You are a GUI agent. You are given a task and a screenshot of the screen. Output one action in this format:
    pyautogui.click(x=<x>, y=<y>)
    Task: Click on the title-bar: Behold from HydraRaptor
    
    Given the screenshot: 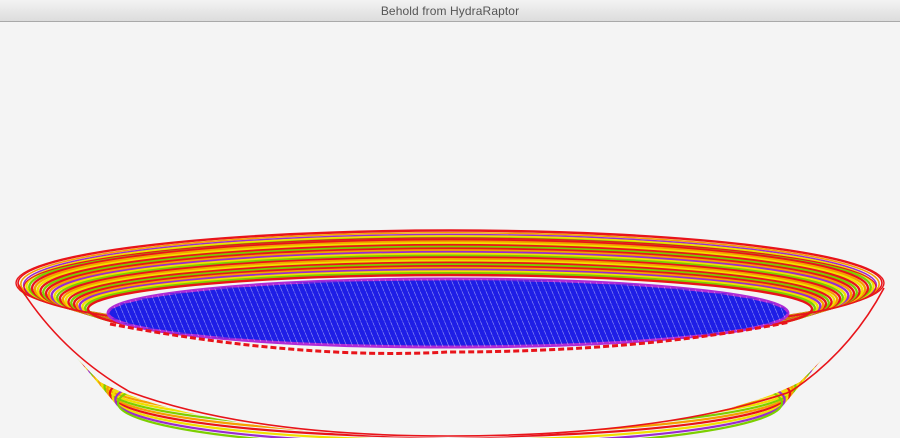 What is the action you would take?
    pyautogui.click(x=450, y=11)
    